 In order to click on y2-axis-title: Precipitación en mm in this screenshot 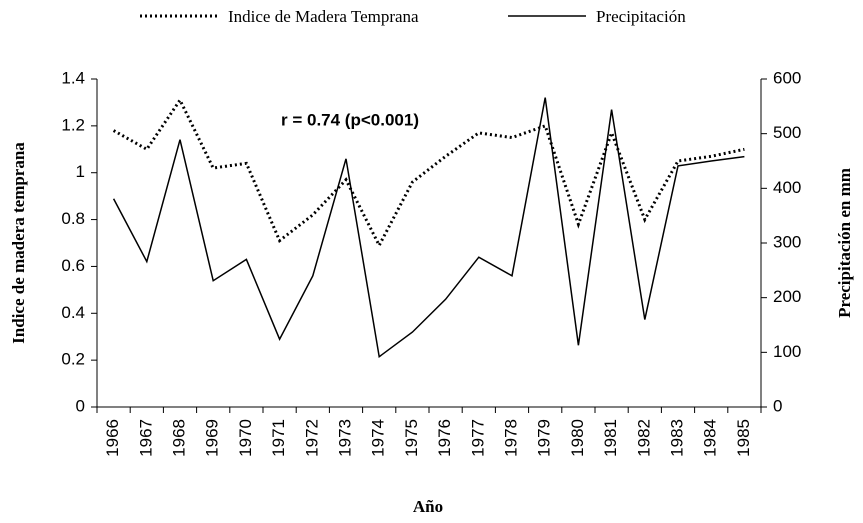, I will do `click(844, 243)`.